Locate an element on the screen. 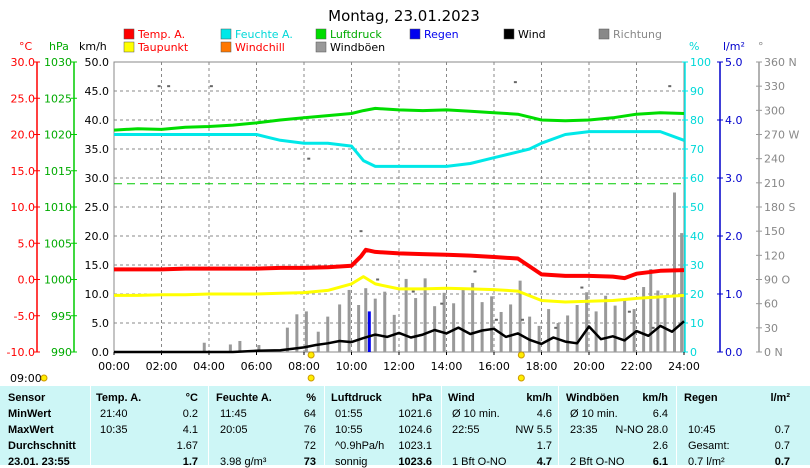 The width and height of the screenshot is (810, 468). tick-label-pressure: 1020 is located at coordinates (58, 135).